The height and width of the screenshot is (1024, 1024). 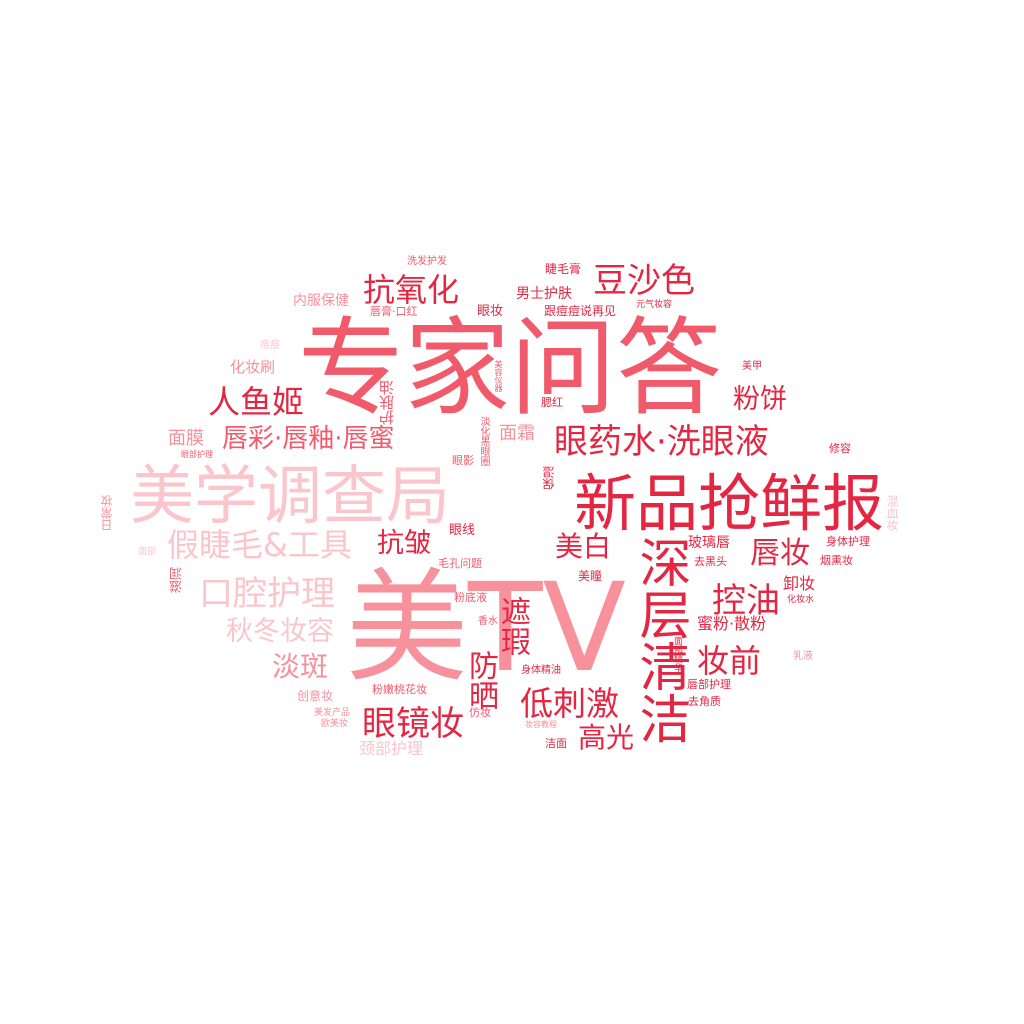 What do you see at coordinates (490, 311) in the screenshot?
I see `word: 眼妆` at bounding box center [490, 311].